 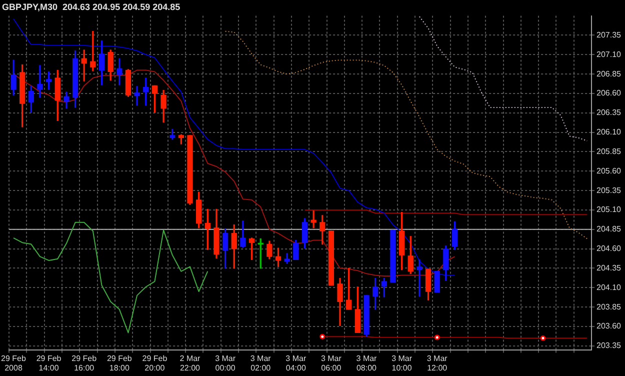 I want to click on y-tick-label: 206.10, so click(x=609, y=132).